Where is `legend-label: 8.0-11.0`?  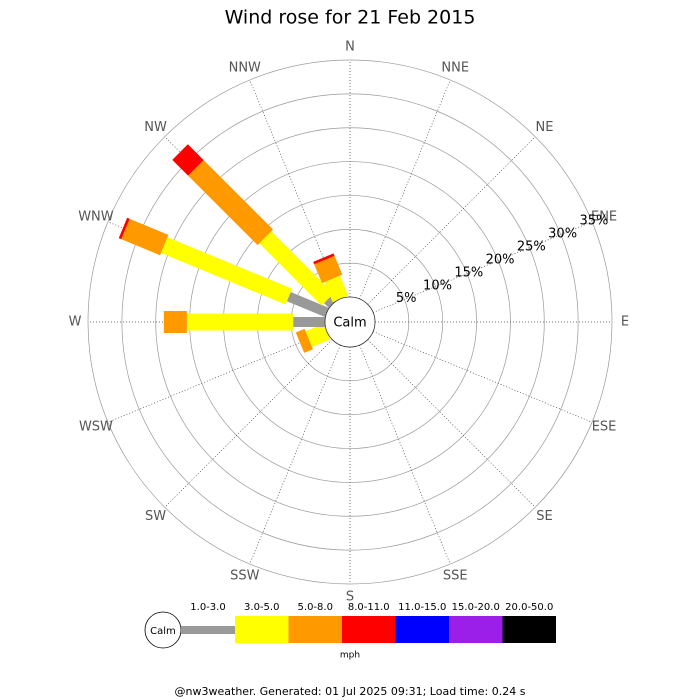
legend-label: 8.0-11.0 is located at coordinates (369, 607).